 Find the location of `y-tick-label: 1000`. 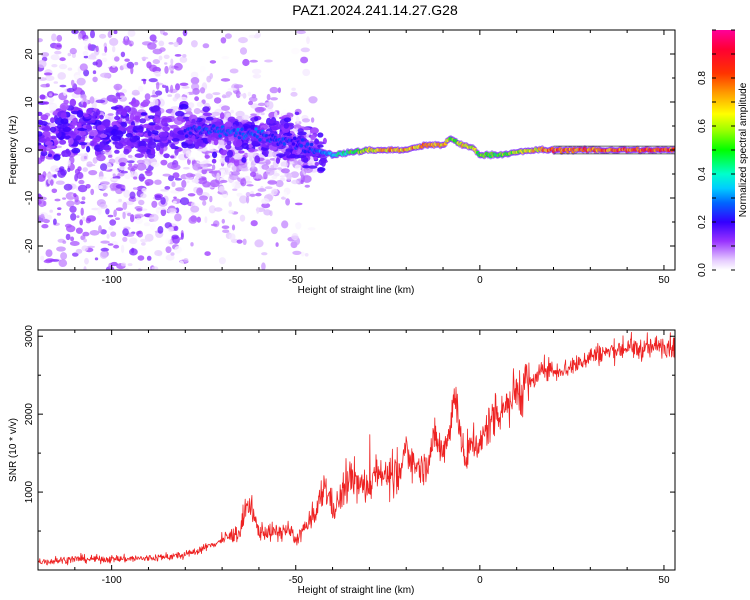

y-tick-label: 1000 is located at coordinates (29, 492).